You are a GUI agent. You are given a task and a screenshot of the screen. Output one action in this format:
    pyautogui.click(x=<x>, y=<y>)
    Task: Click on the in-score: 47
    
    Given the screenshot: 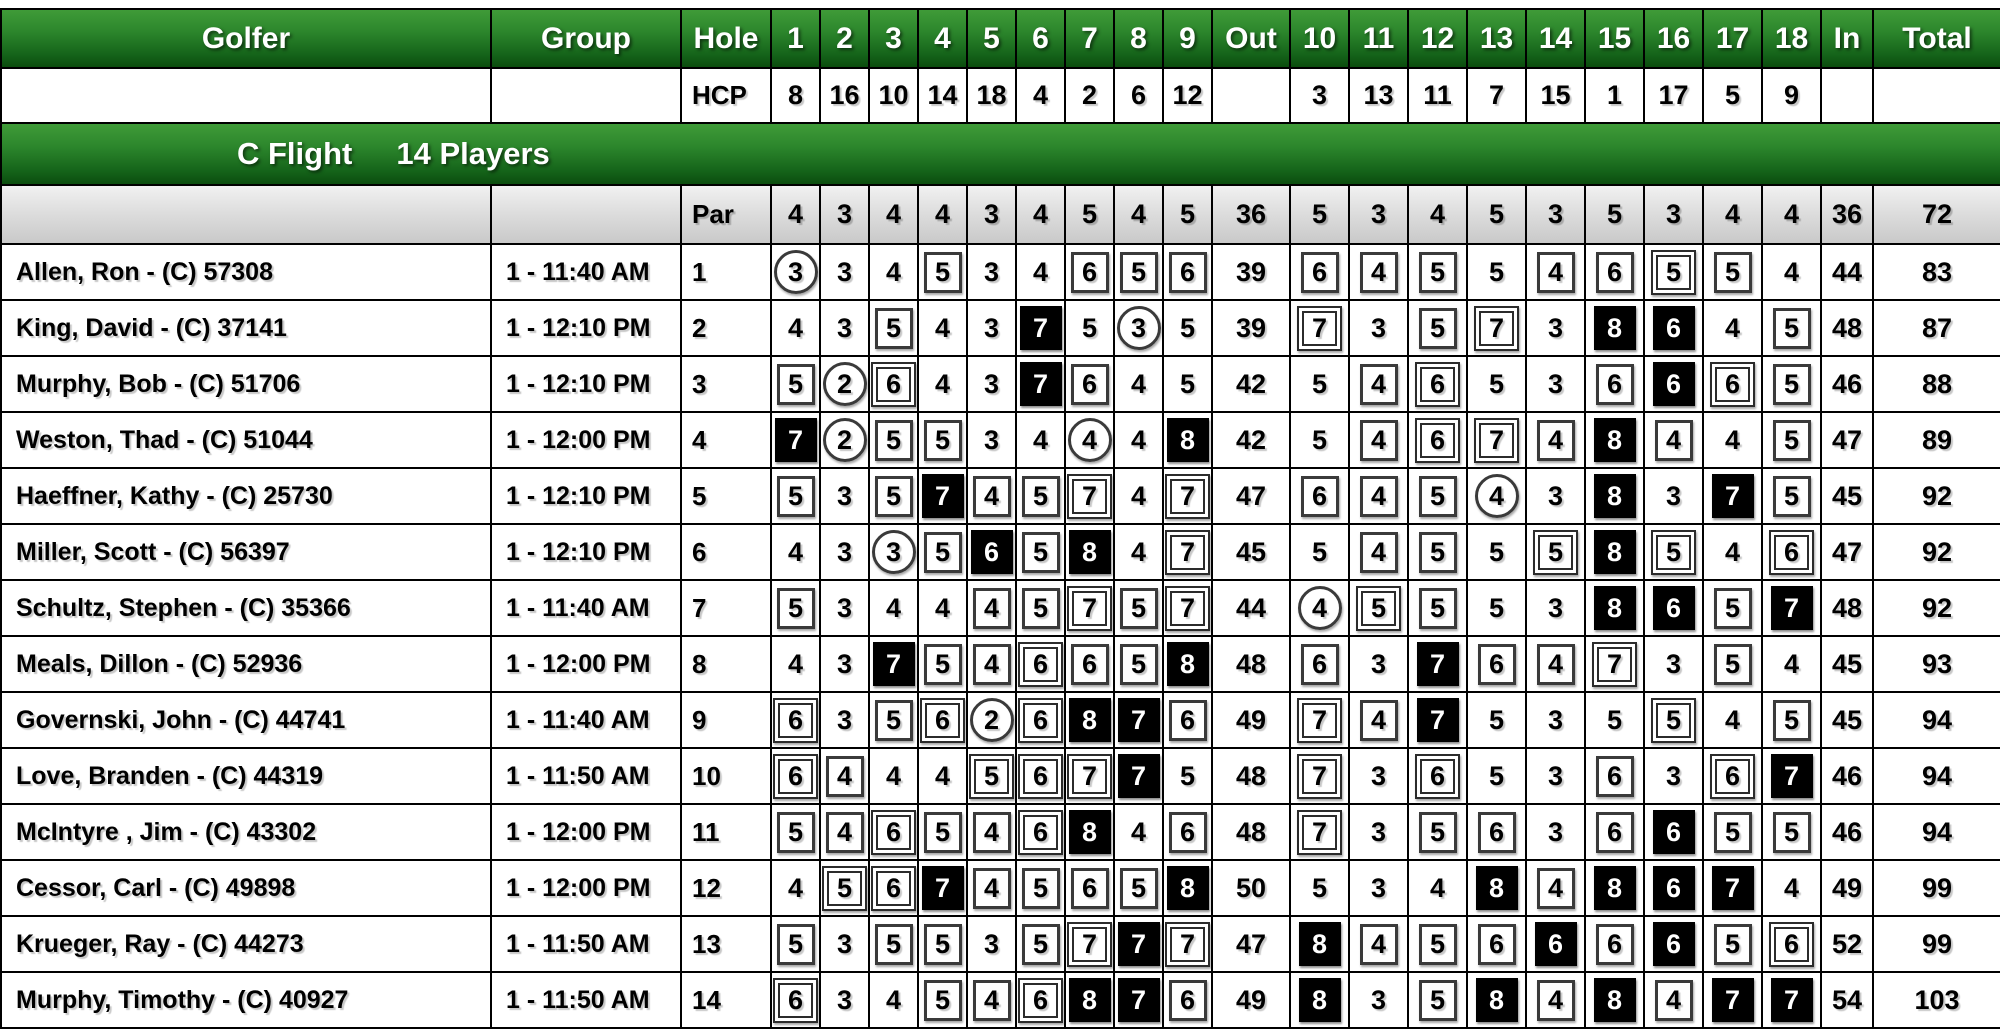 What is the action you would take?
    pyautogui.click(x=1847, y=440)
    